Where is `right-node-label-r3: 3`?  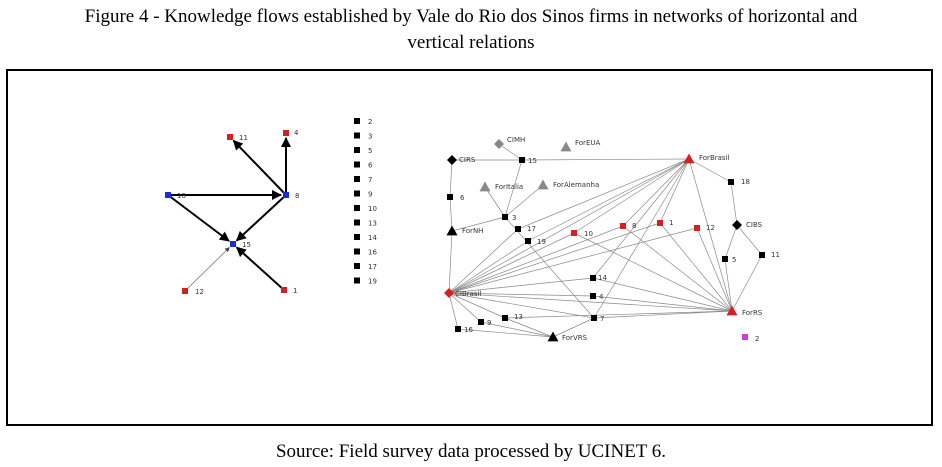 right-node-label-r3: 3 is located at coordinates (514, 218).